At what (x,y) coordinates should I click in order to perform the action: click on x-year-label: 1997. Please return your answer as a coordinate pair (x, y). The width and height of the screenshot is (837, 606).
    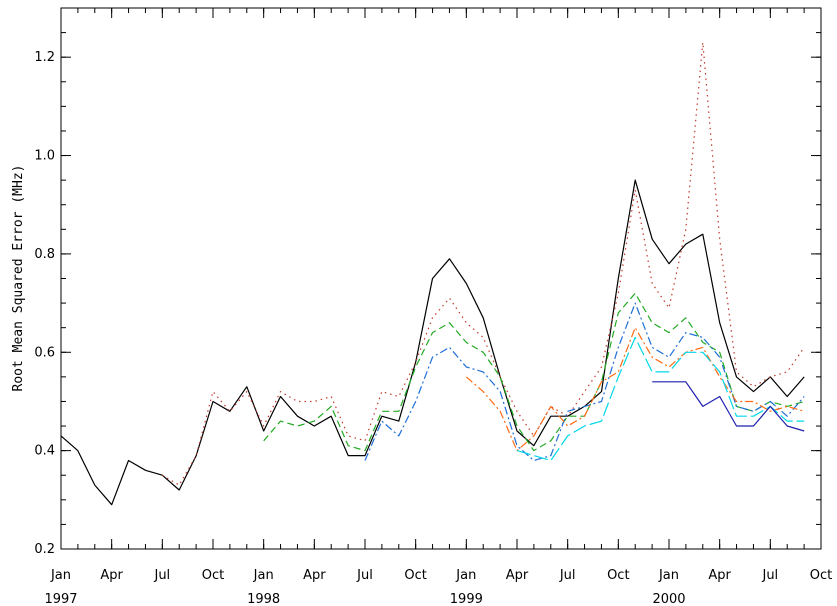
    Looking at the image, I should click on (60, 599).